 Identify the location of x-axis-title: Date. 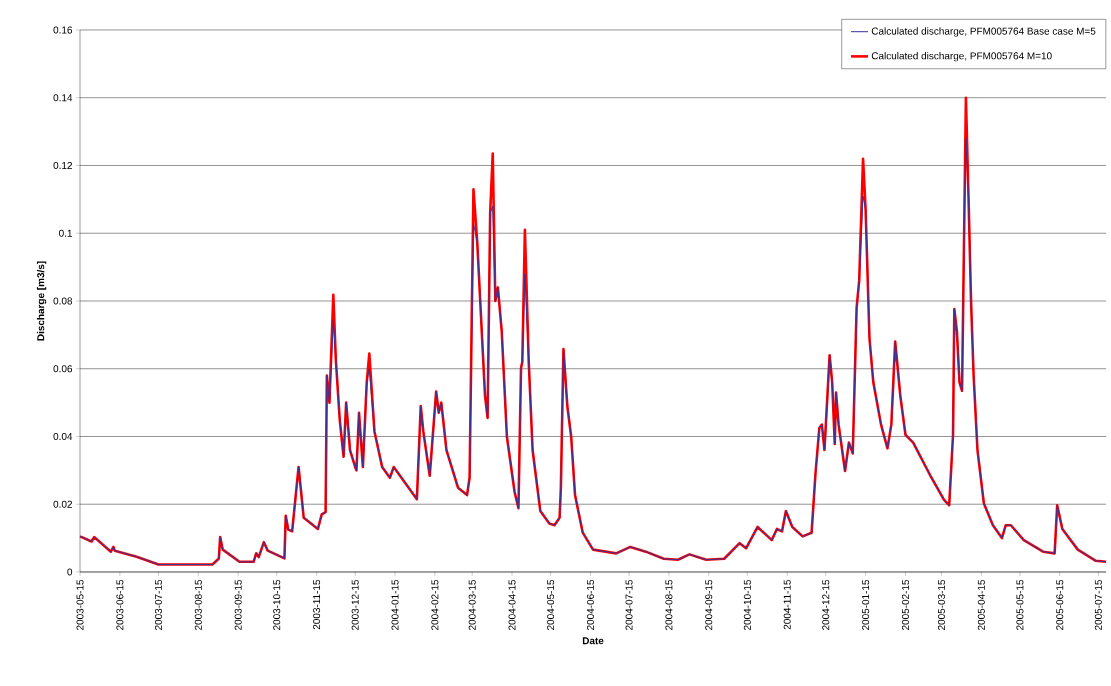
(593, 641).